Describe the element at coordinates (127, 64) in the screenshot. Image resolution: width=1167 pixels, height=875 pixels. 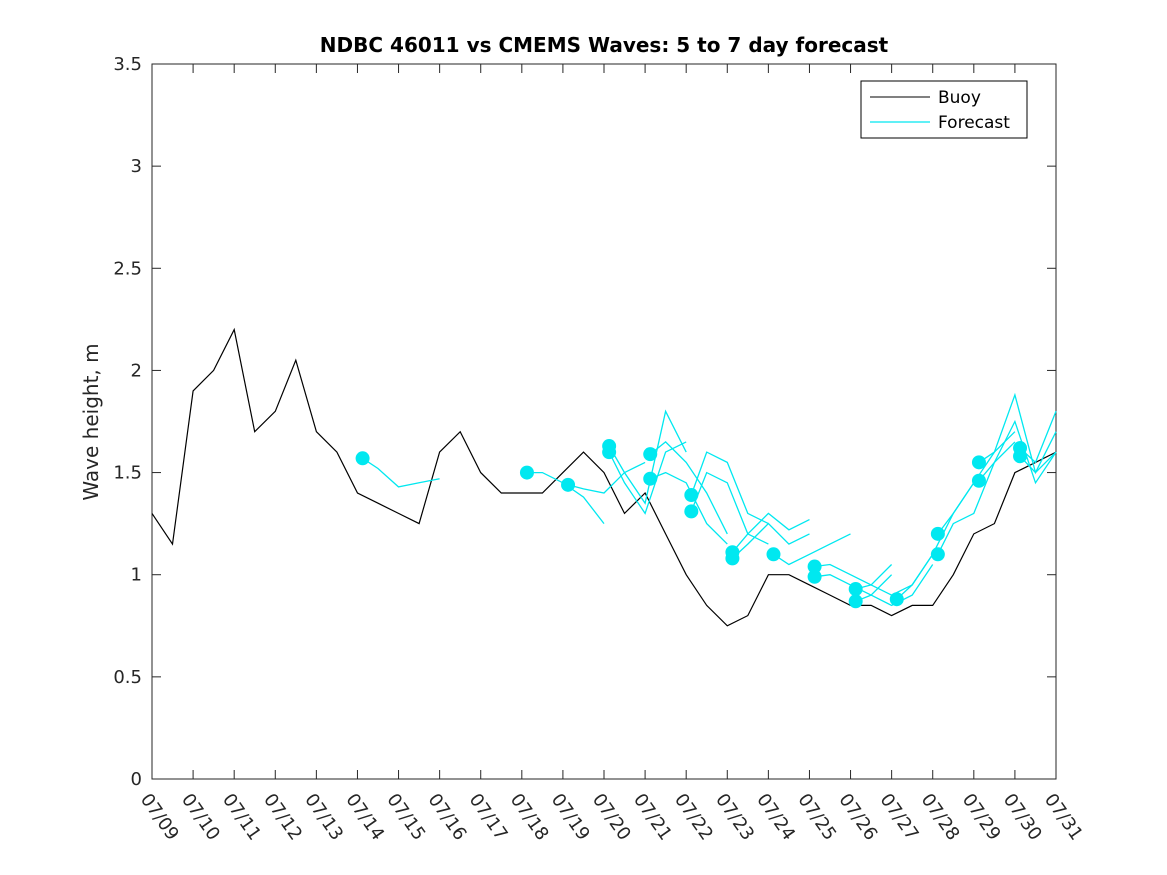
I see `y-tick-label: 3.5` at that location.